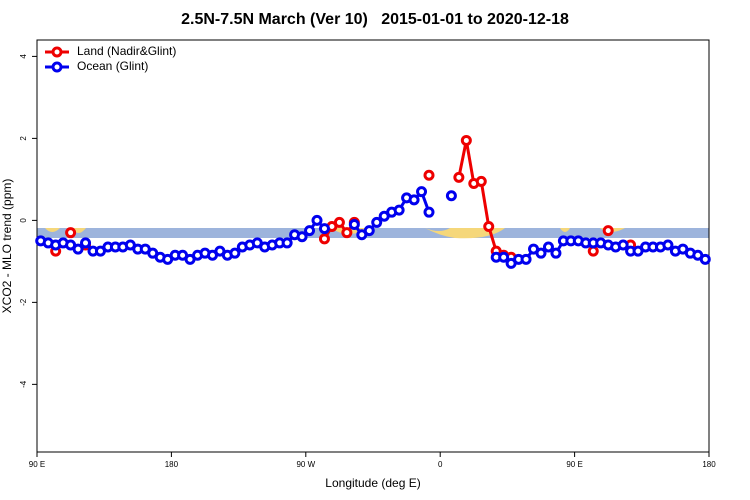 Image resolution: width=750 pixels, height=500 pixels. What do you see at coordinates (126, 51) in the screenshot?
I see `legend-label: Land (Nadir&Glint)` at bounding box center [126, 51].